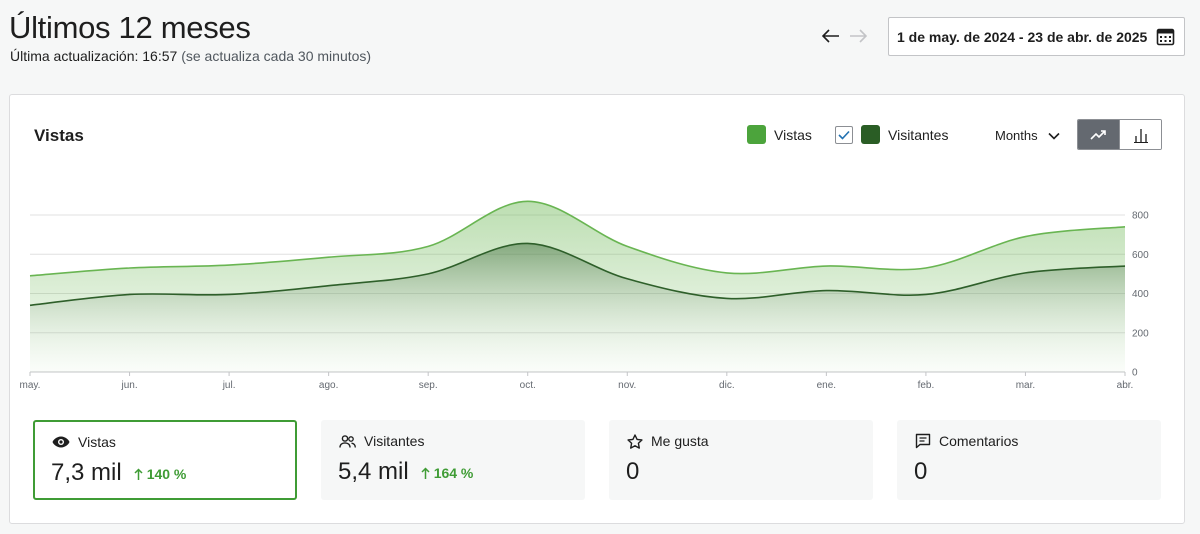 Image resolution: width=1200 pixels, height=534 pixels. Describe the element at coordinates (1022, 36) in the screenshot. I see `date-range-label: 1 de may. de 2024 - 23 de abr. de 2025` at that location.